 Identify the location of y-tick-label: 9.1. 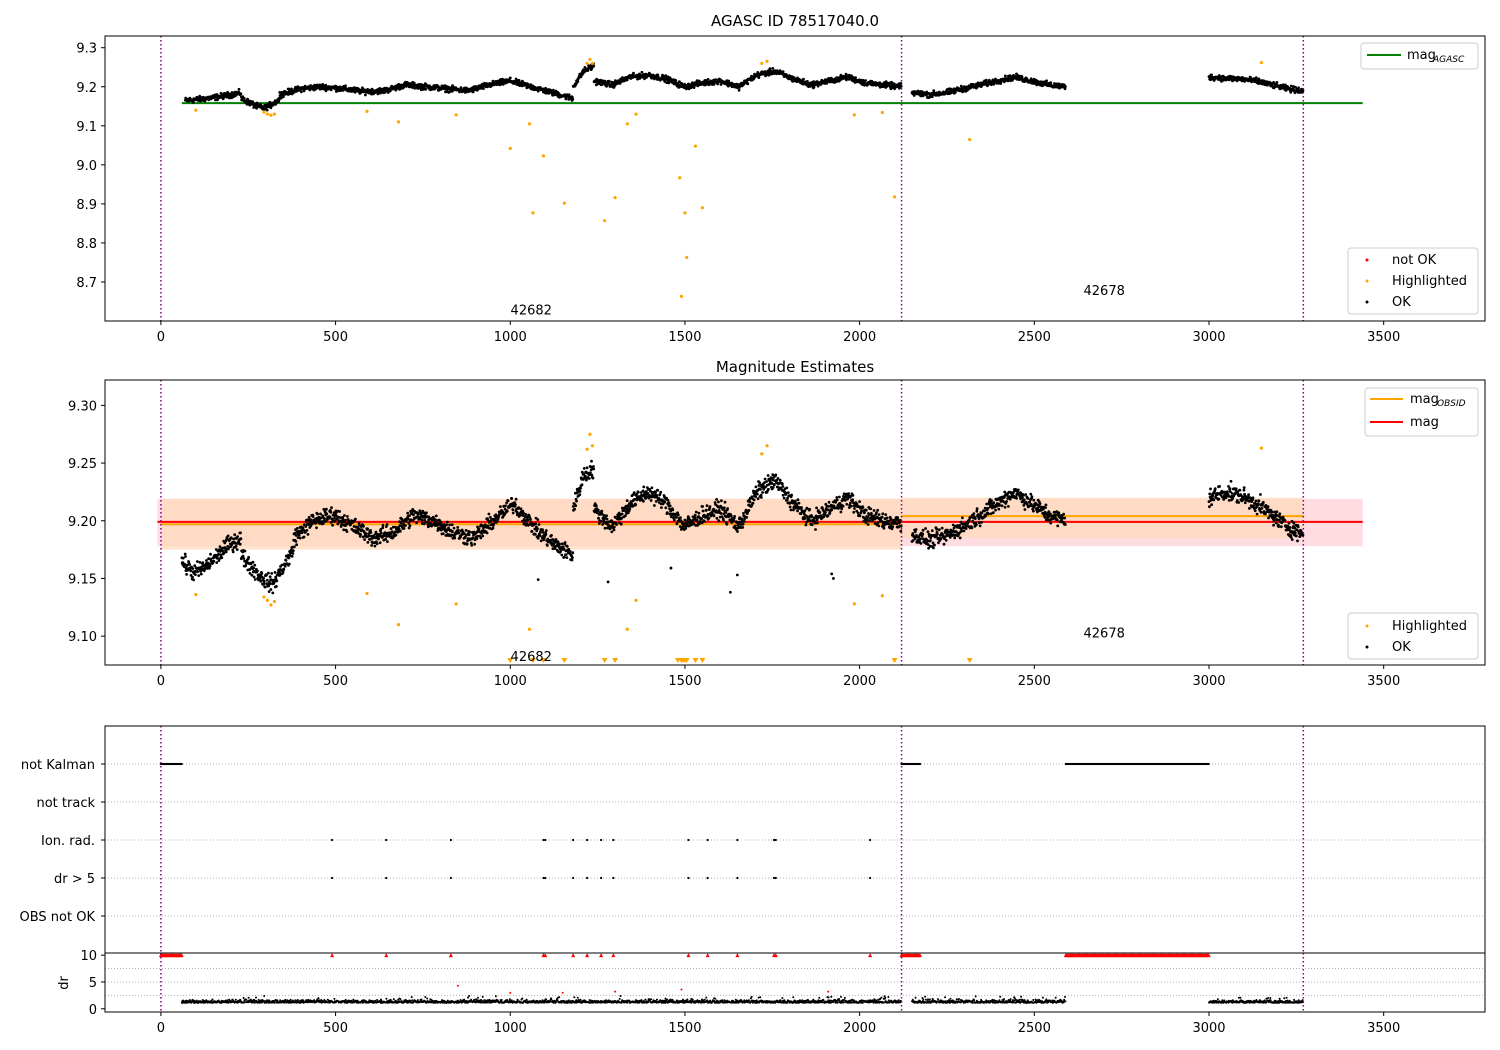
(86, 127).